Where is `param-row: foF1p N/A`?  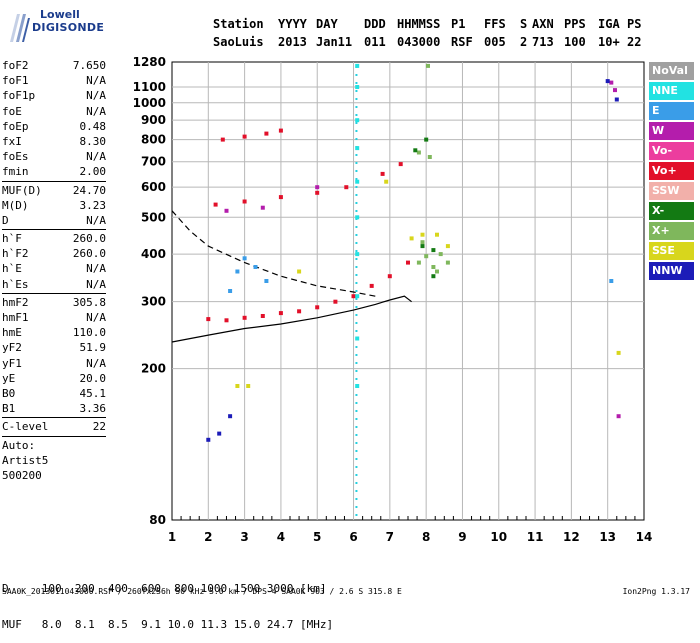 param-row: foF1p N/A is located at coordinates (54, 95).